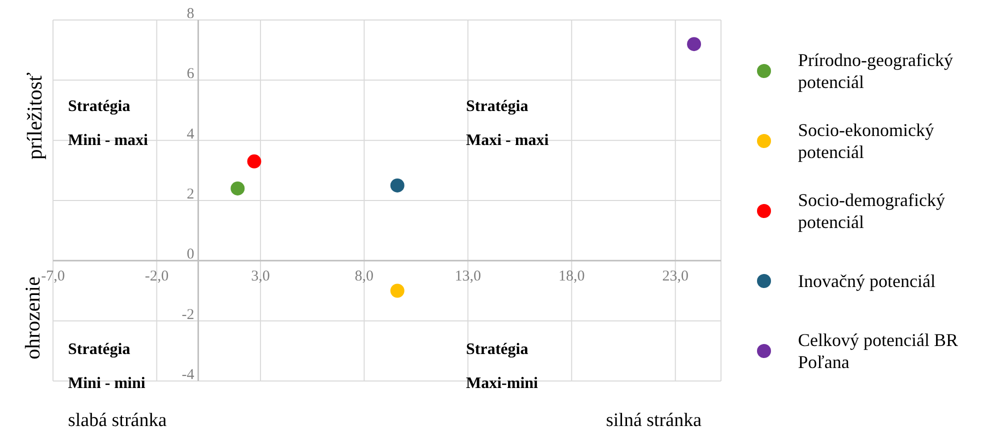  I want to click on x-tick-label: 8,0, so click(364, 276).